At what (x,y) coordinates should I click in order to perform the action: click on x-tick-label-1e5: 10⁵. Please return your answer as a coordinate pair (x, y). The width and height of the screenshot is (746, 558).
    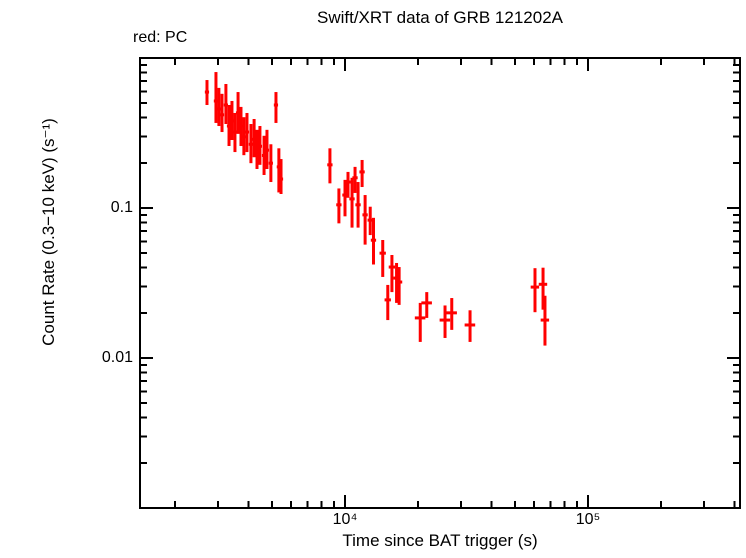
    Looking at the image, I should click on (588, 519).